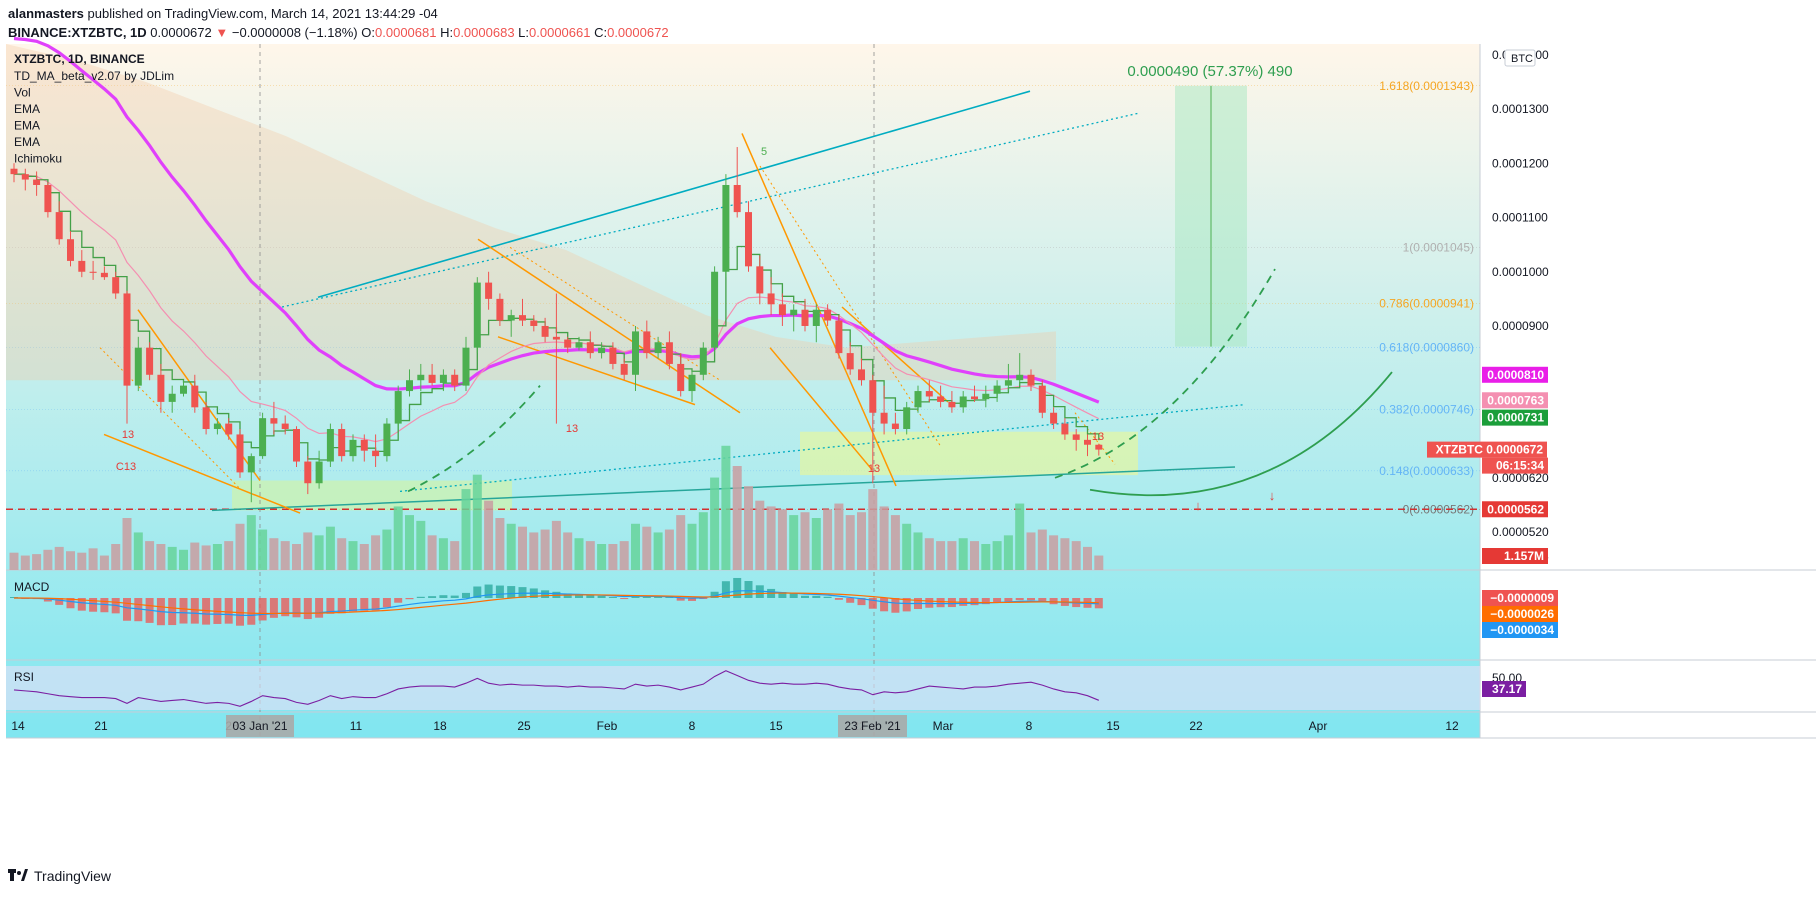 Image resolution: width=1816 pixels, height=898 pixels. Describe the element at coordinates (556, 603) in the screenshot. I see `macd-line` at that location.